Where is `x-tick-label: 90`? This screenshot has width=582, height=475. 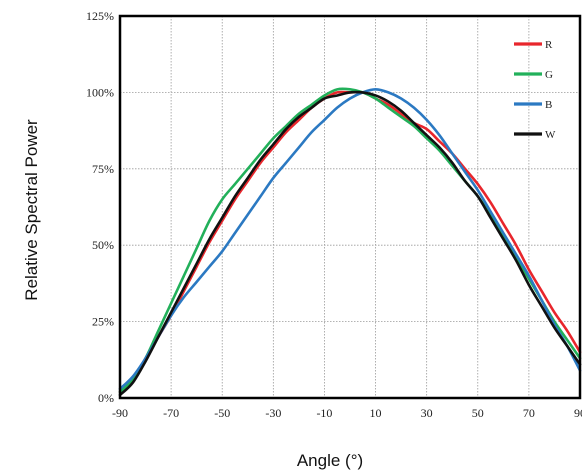 x-tick-label: 90 is located at coordinates (578, 413).